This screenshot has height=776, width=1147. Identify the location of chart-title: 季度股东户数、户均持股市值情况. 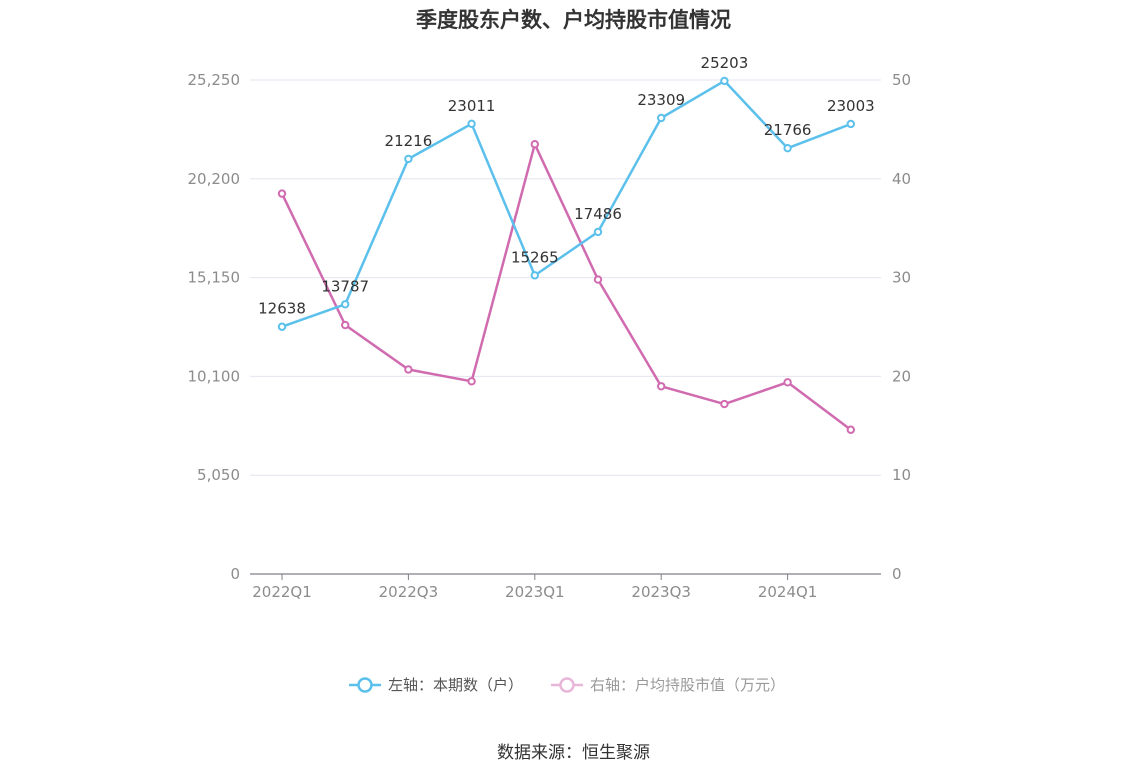
(573, 20).